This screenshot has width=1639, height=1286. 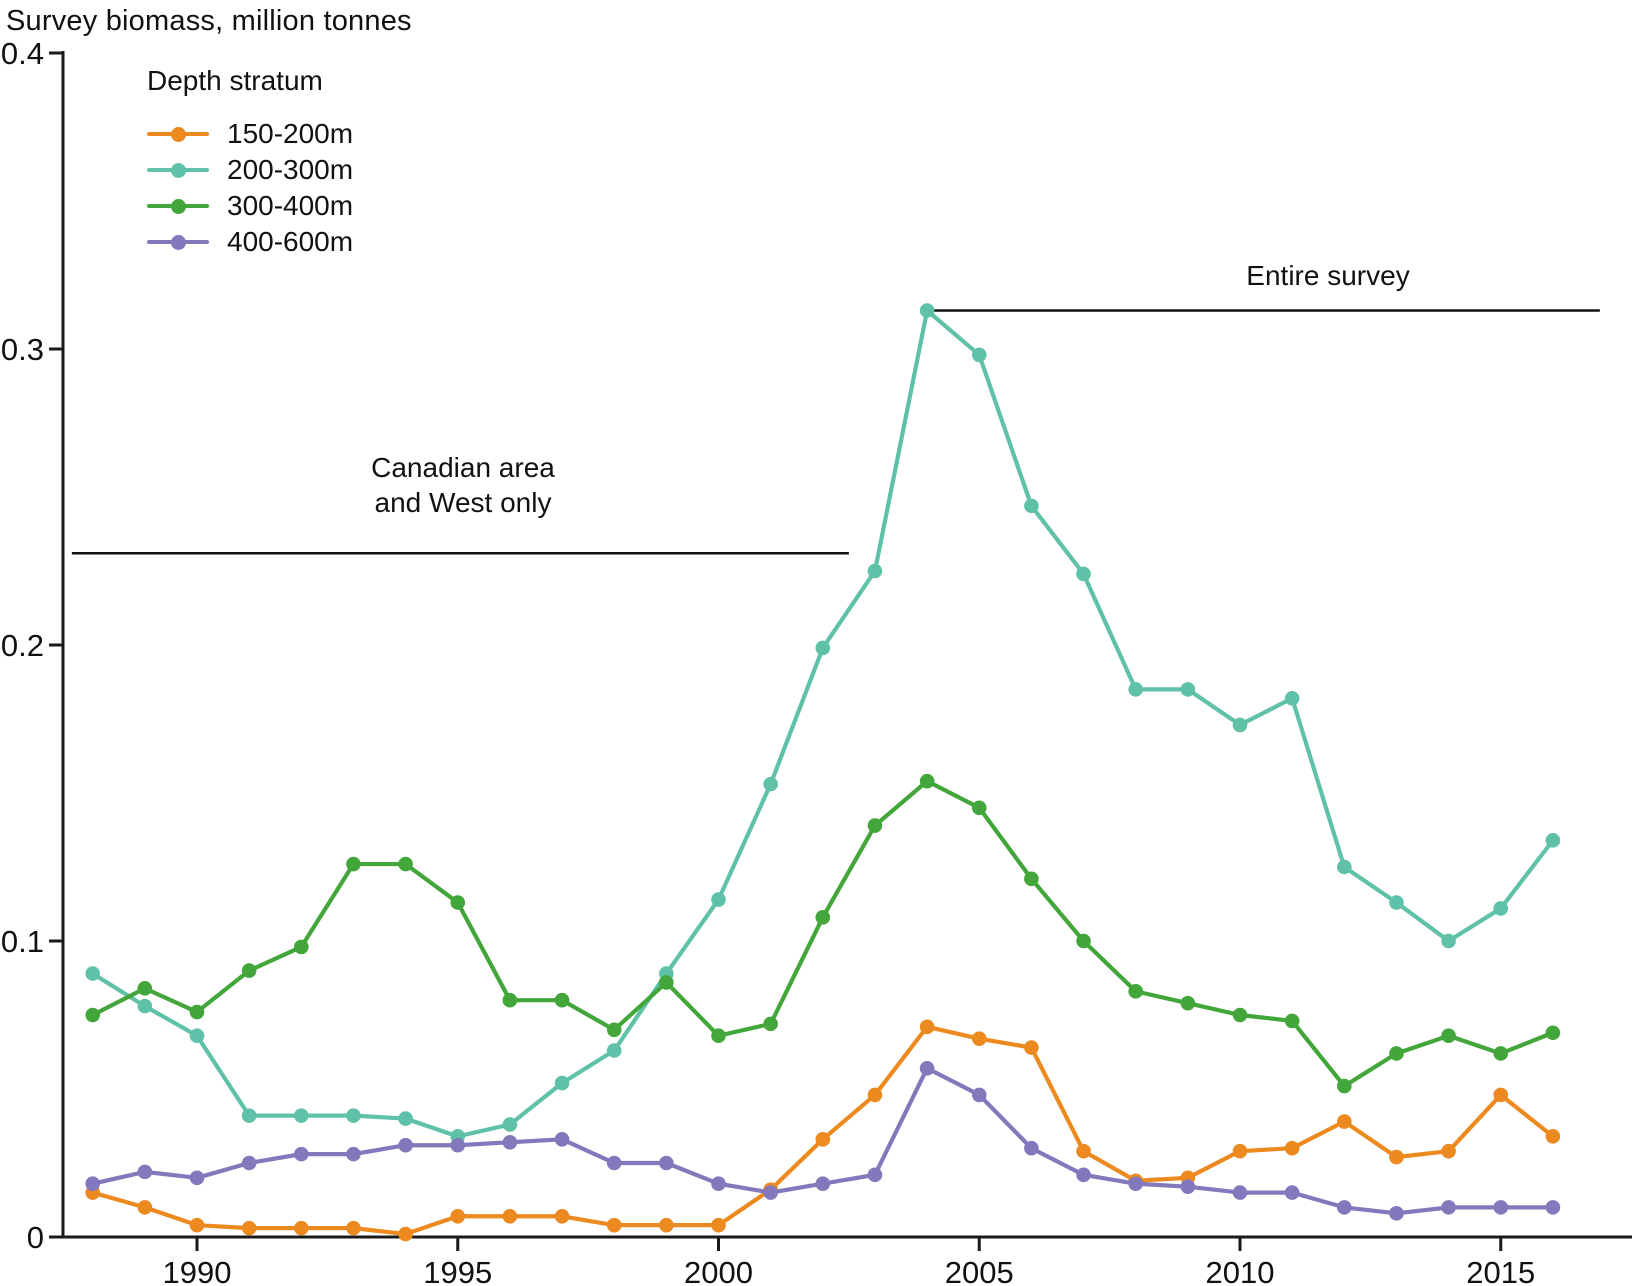 I want to click on data-point-200-300m-2013, so click(x=1396, y=902).